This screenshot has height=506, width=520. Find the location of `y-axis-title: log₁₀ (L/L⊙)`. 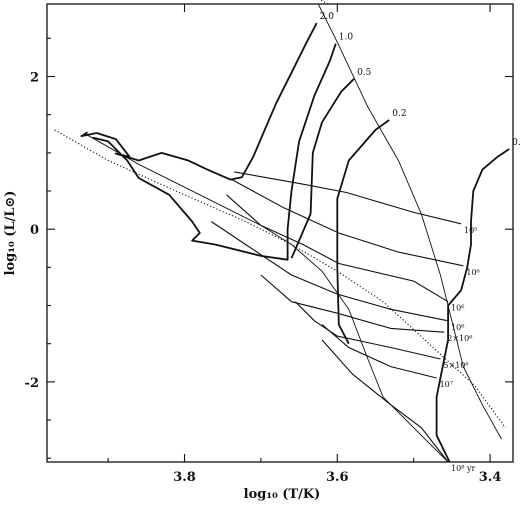

y-axis-title: log₁₀ (L/L⊙) is located at coordinates (10, 233).